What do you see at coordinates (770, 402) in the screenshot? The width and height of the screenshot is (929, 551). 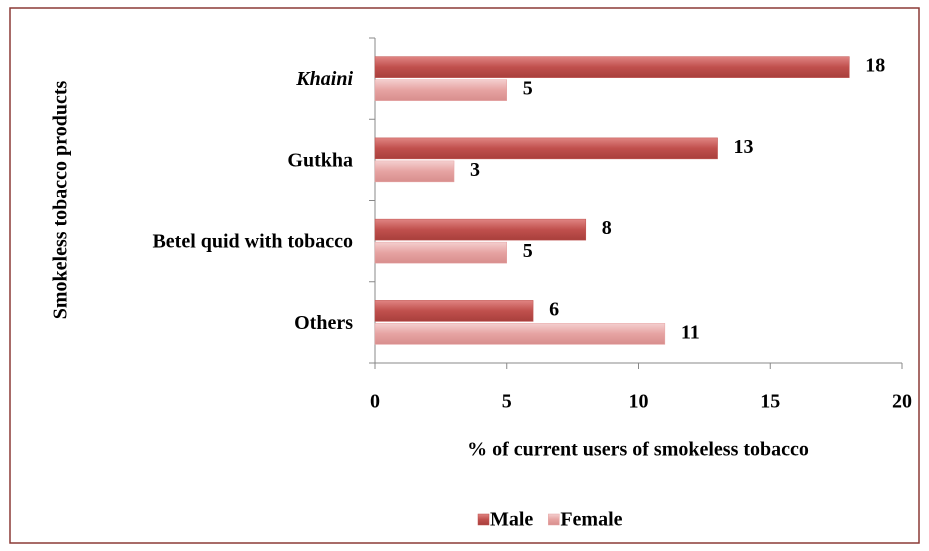 I see `x-tick-label: 15` at bounding box center [770, 402].